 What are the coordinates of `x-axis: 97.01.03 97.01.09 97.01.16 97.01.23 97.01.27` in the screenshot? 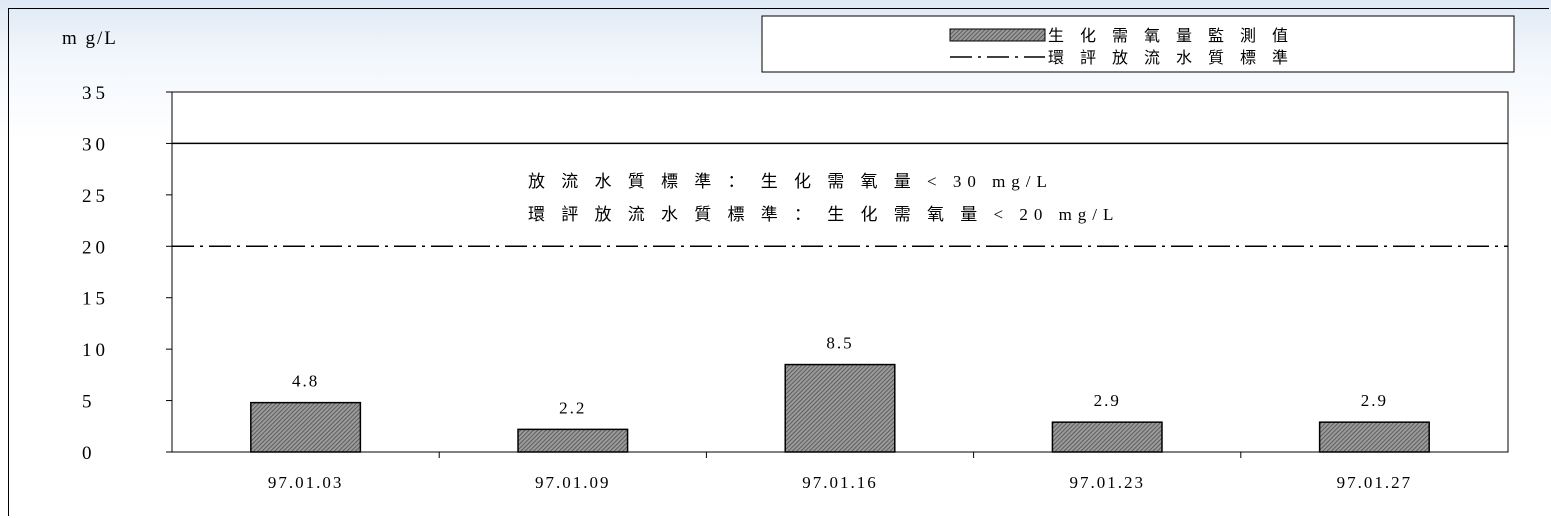 It's located at (840, 472).